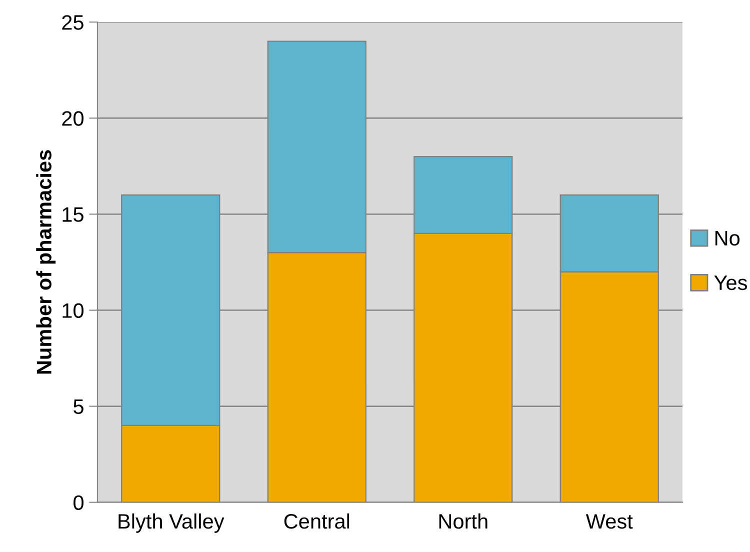  What do you see at coordinates (727, 238) in the screenshot?
I see `legend-label: No` at bounding box center [727, 238].